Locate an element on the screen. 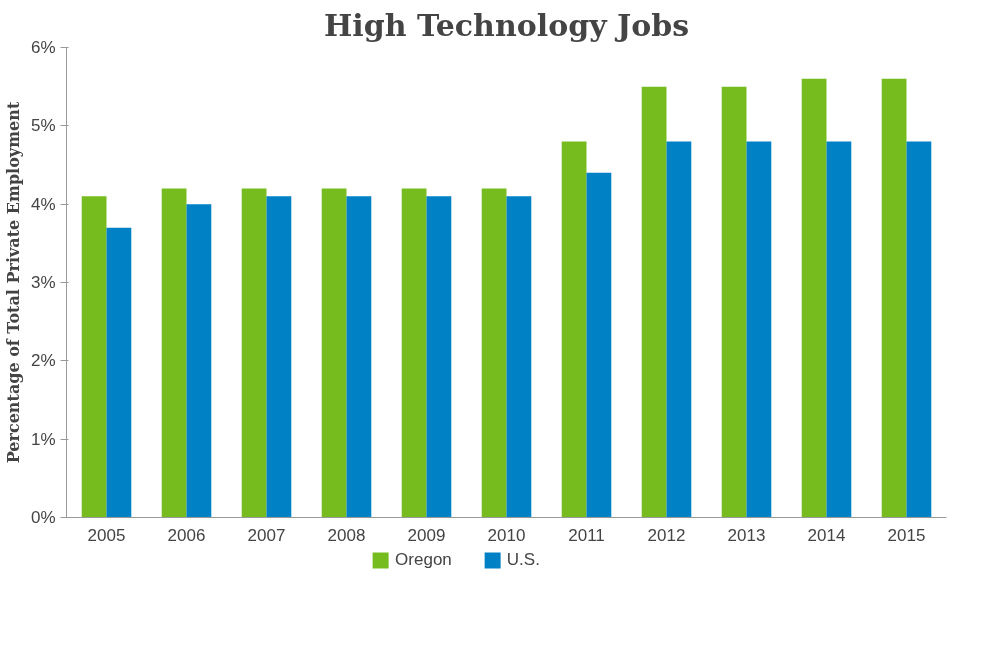 The image size is (1003, 656). y-tick-label: 4% is located at coordinates (43, 204).